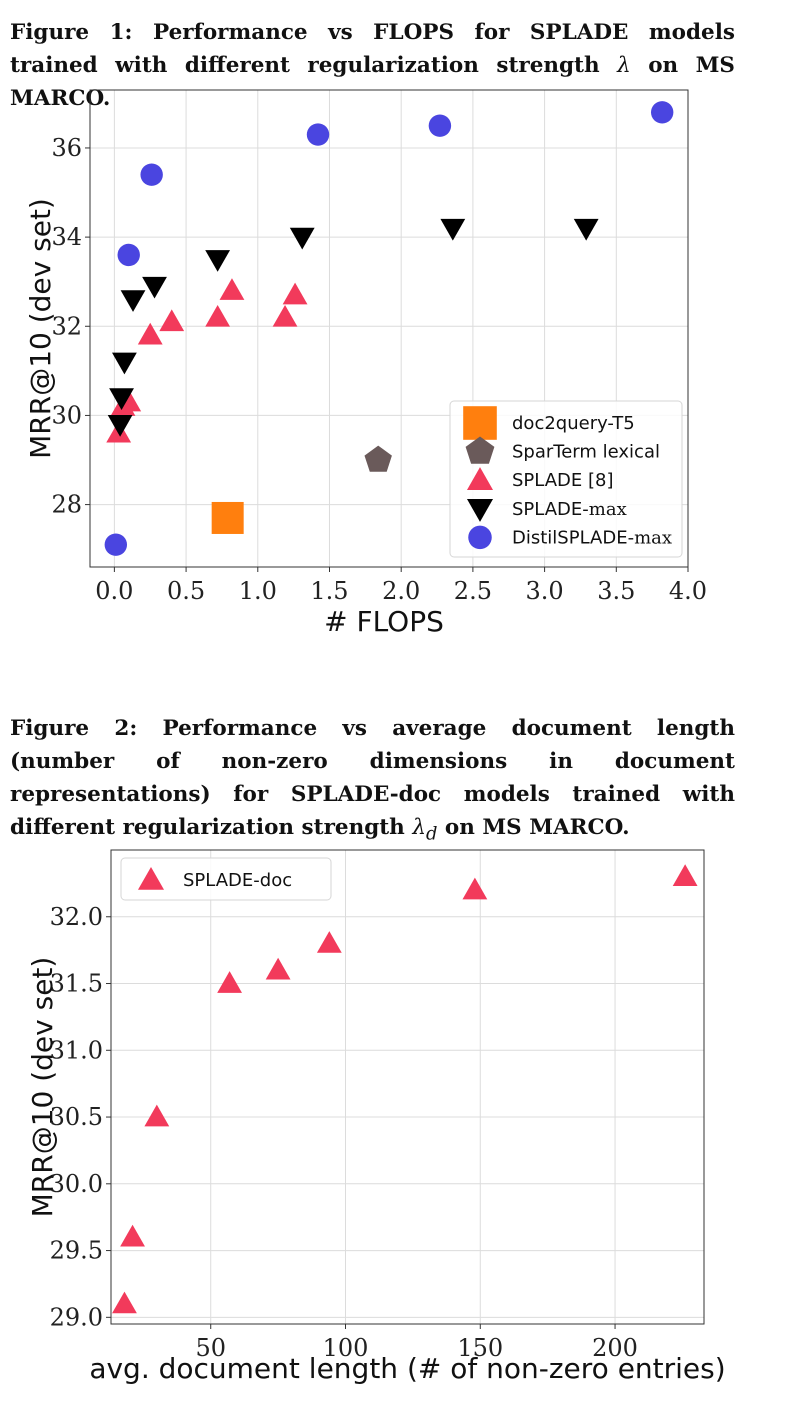 The height and width of the screenshot is (1415, 795). I want to click on legend-label: SparTerm lexical, so click(586, 452).